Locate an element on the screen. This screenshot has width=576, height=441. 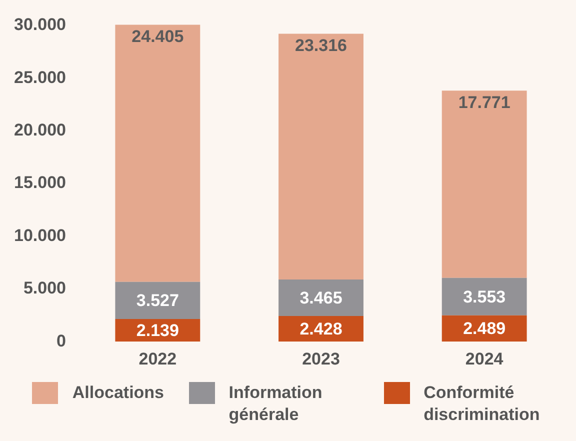
data-label: 3.465 is located at coordinates (321, 298).